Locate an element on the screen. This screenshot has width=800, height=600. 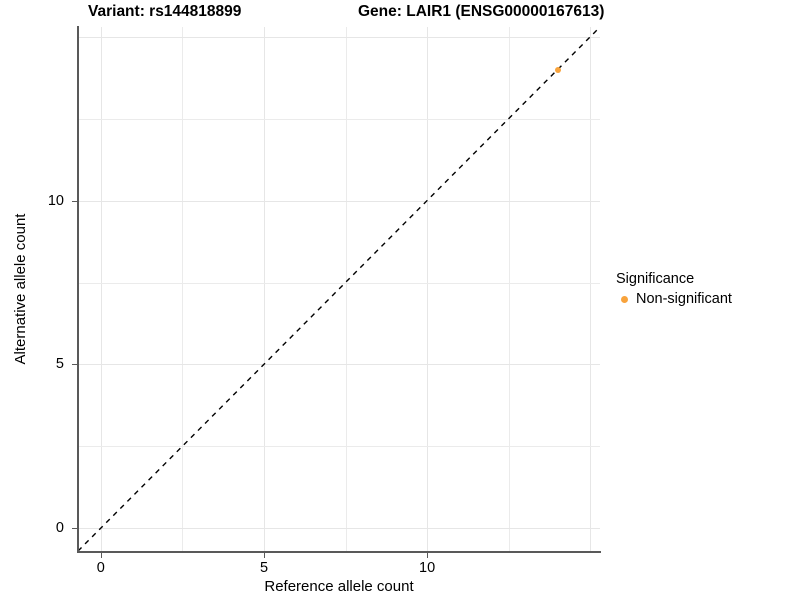
legend-entry: Non-significant is located at coordinates (706, 299).